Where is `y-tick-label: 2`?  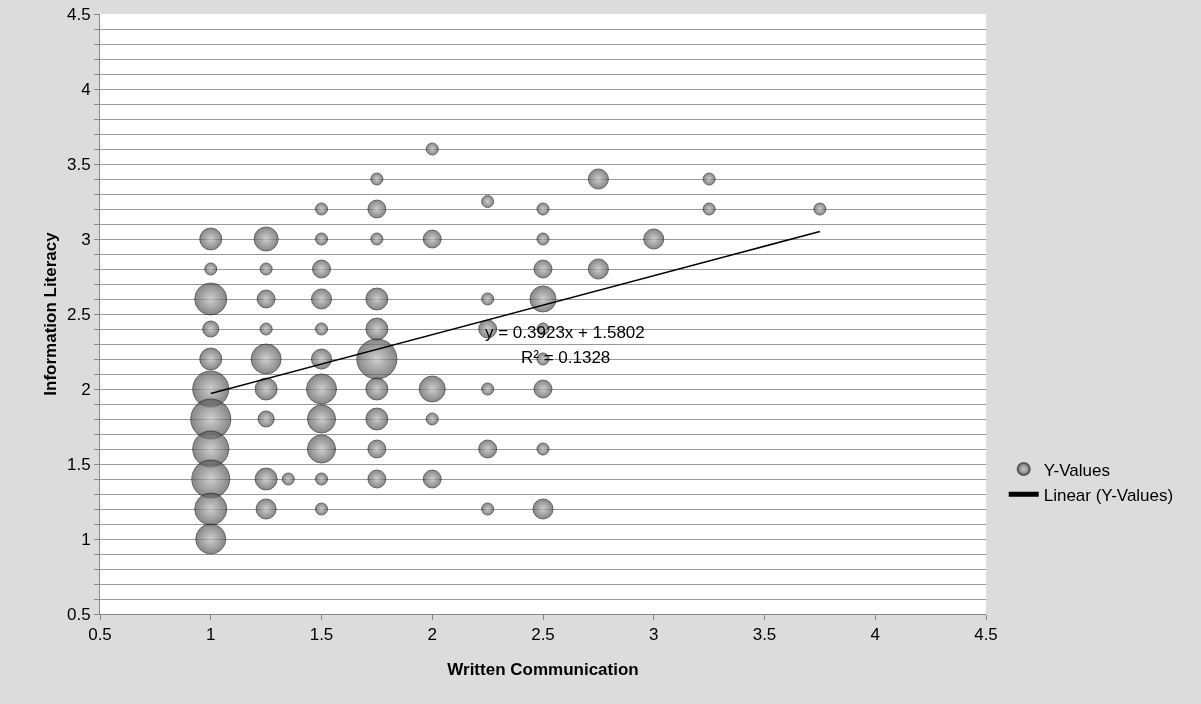 y-tick-label: 2 is located at coordinates (86, 389).